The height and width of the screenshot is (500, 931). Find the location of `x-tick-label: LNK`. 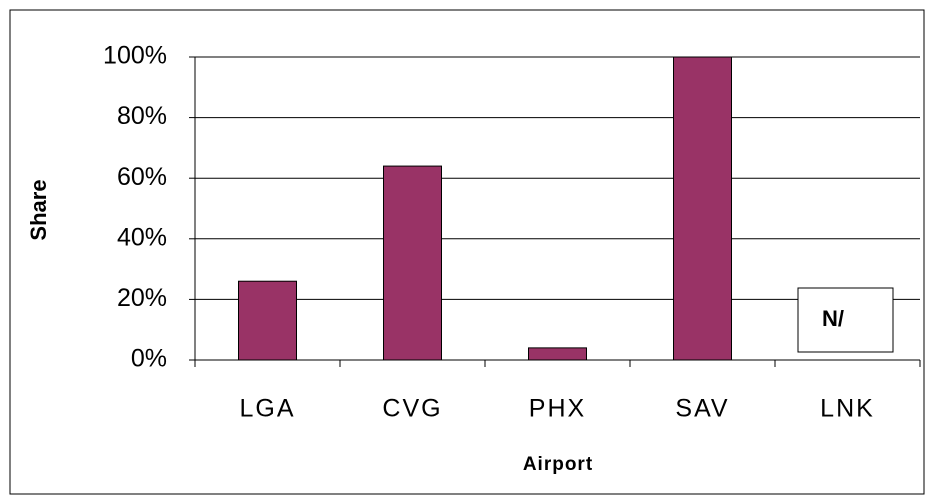

x-tick-label: LNK is located at coordinates (847, 409).